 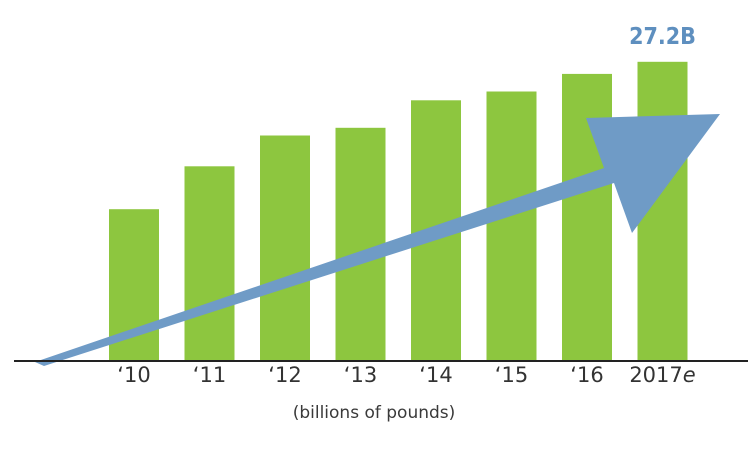 What do you see at coordinates (435, 375) in the screenshot?
I see `x-tick-label-4: ‘14` at bounding box center [435, 375].